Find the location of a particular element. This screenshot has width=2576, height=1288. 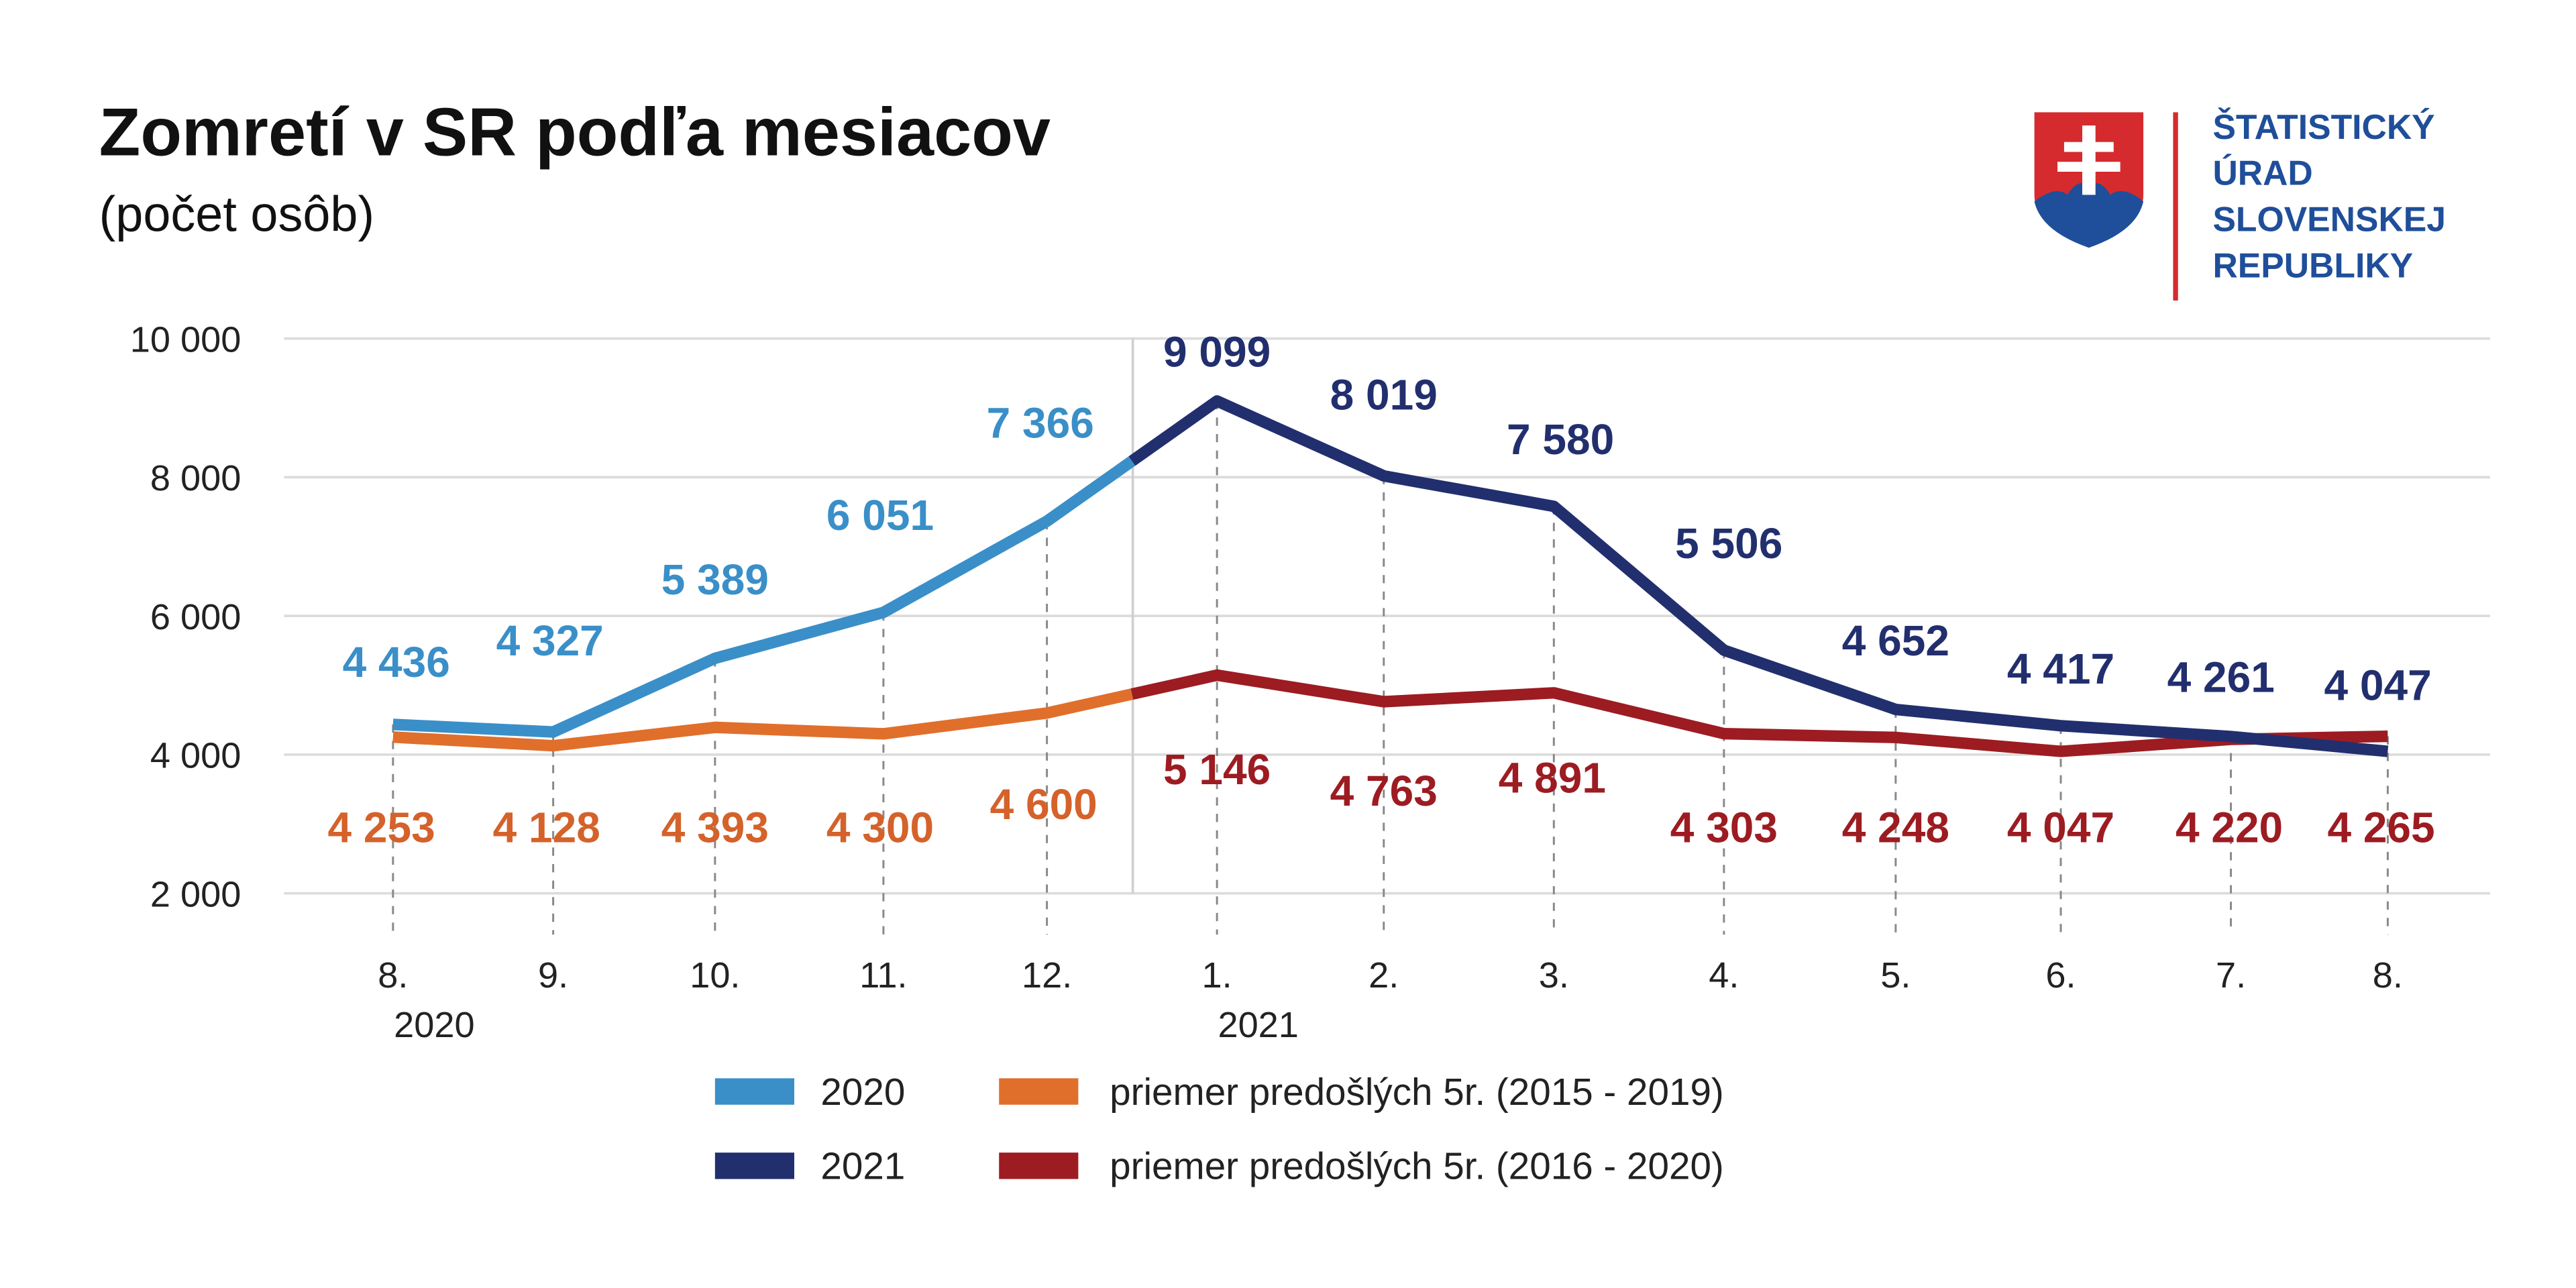

data-label: 4 600 is located at coordinates (1043, 804).